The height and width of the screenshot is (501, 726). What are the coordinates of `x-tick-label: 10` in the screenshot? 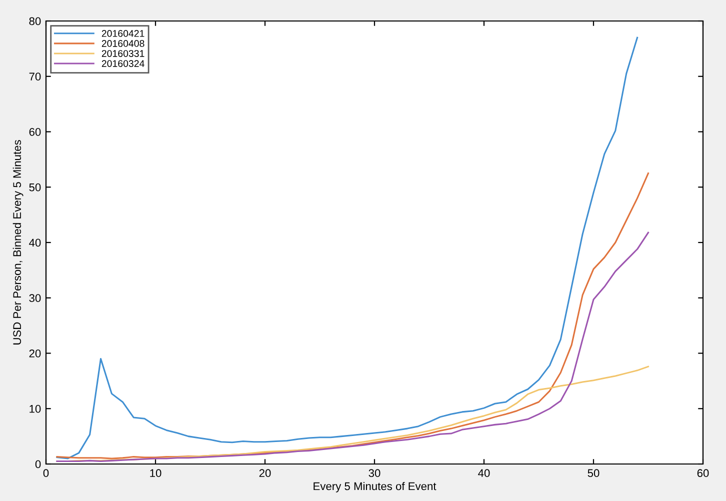 It's located at (156, 473).